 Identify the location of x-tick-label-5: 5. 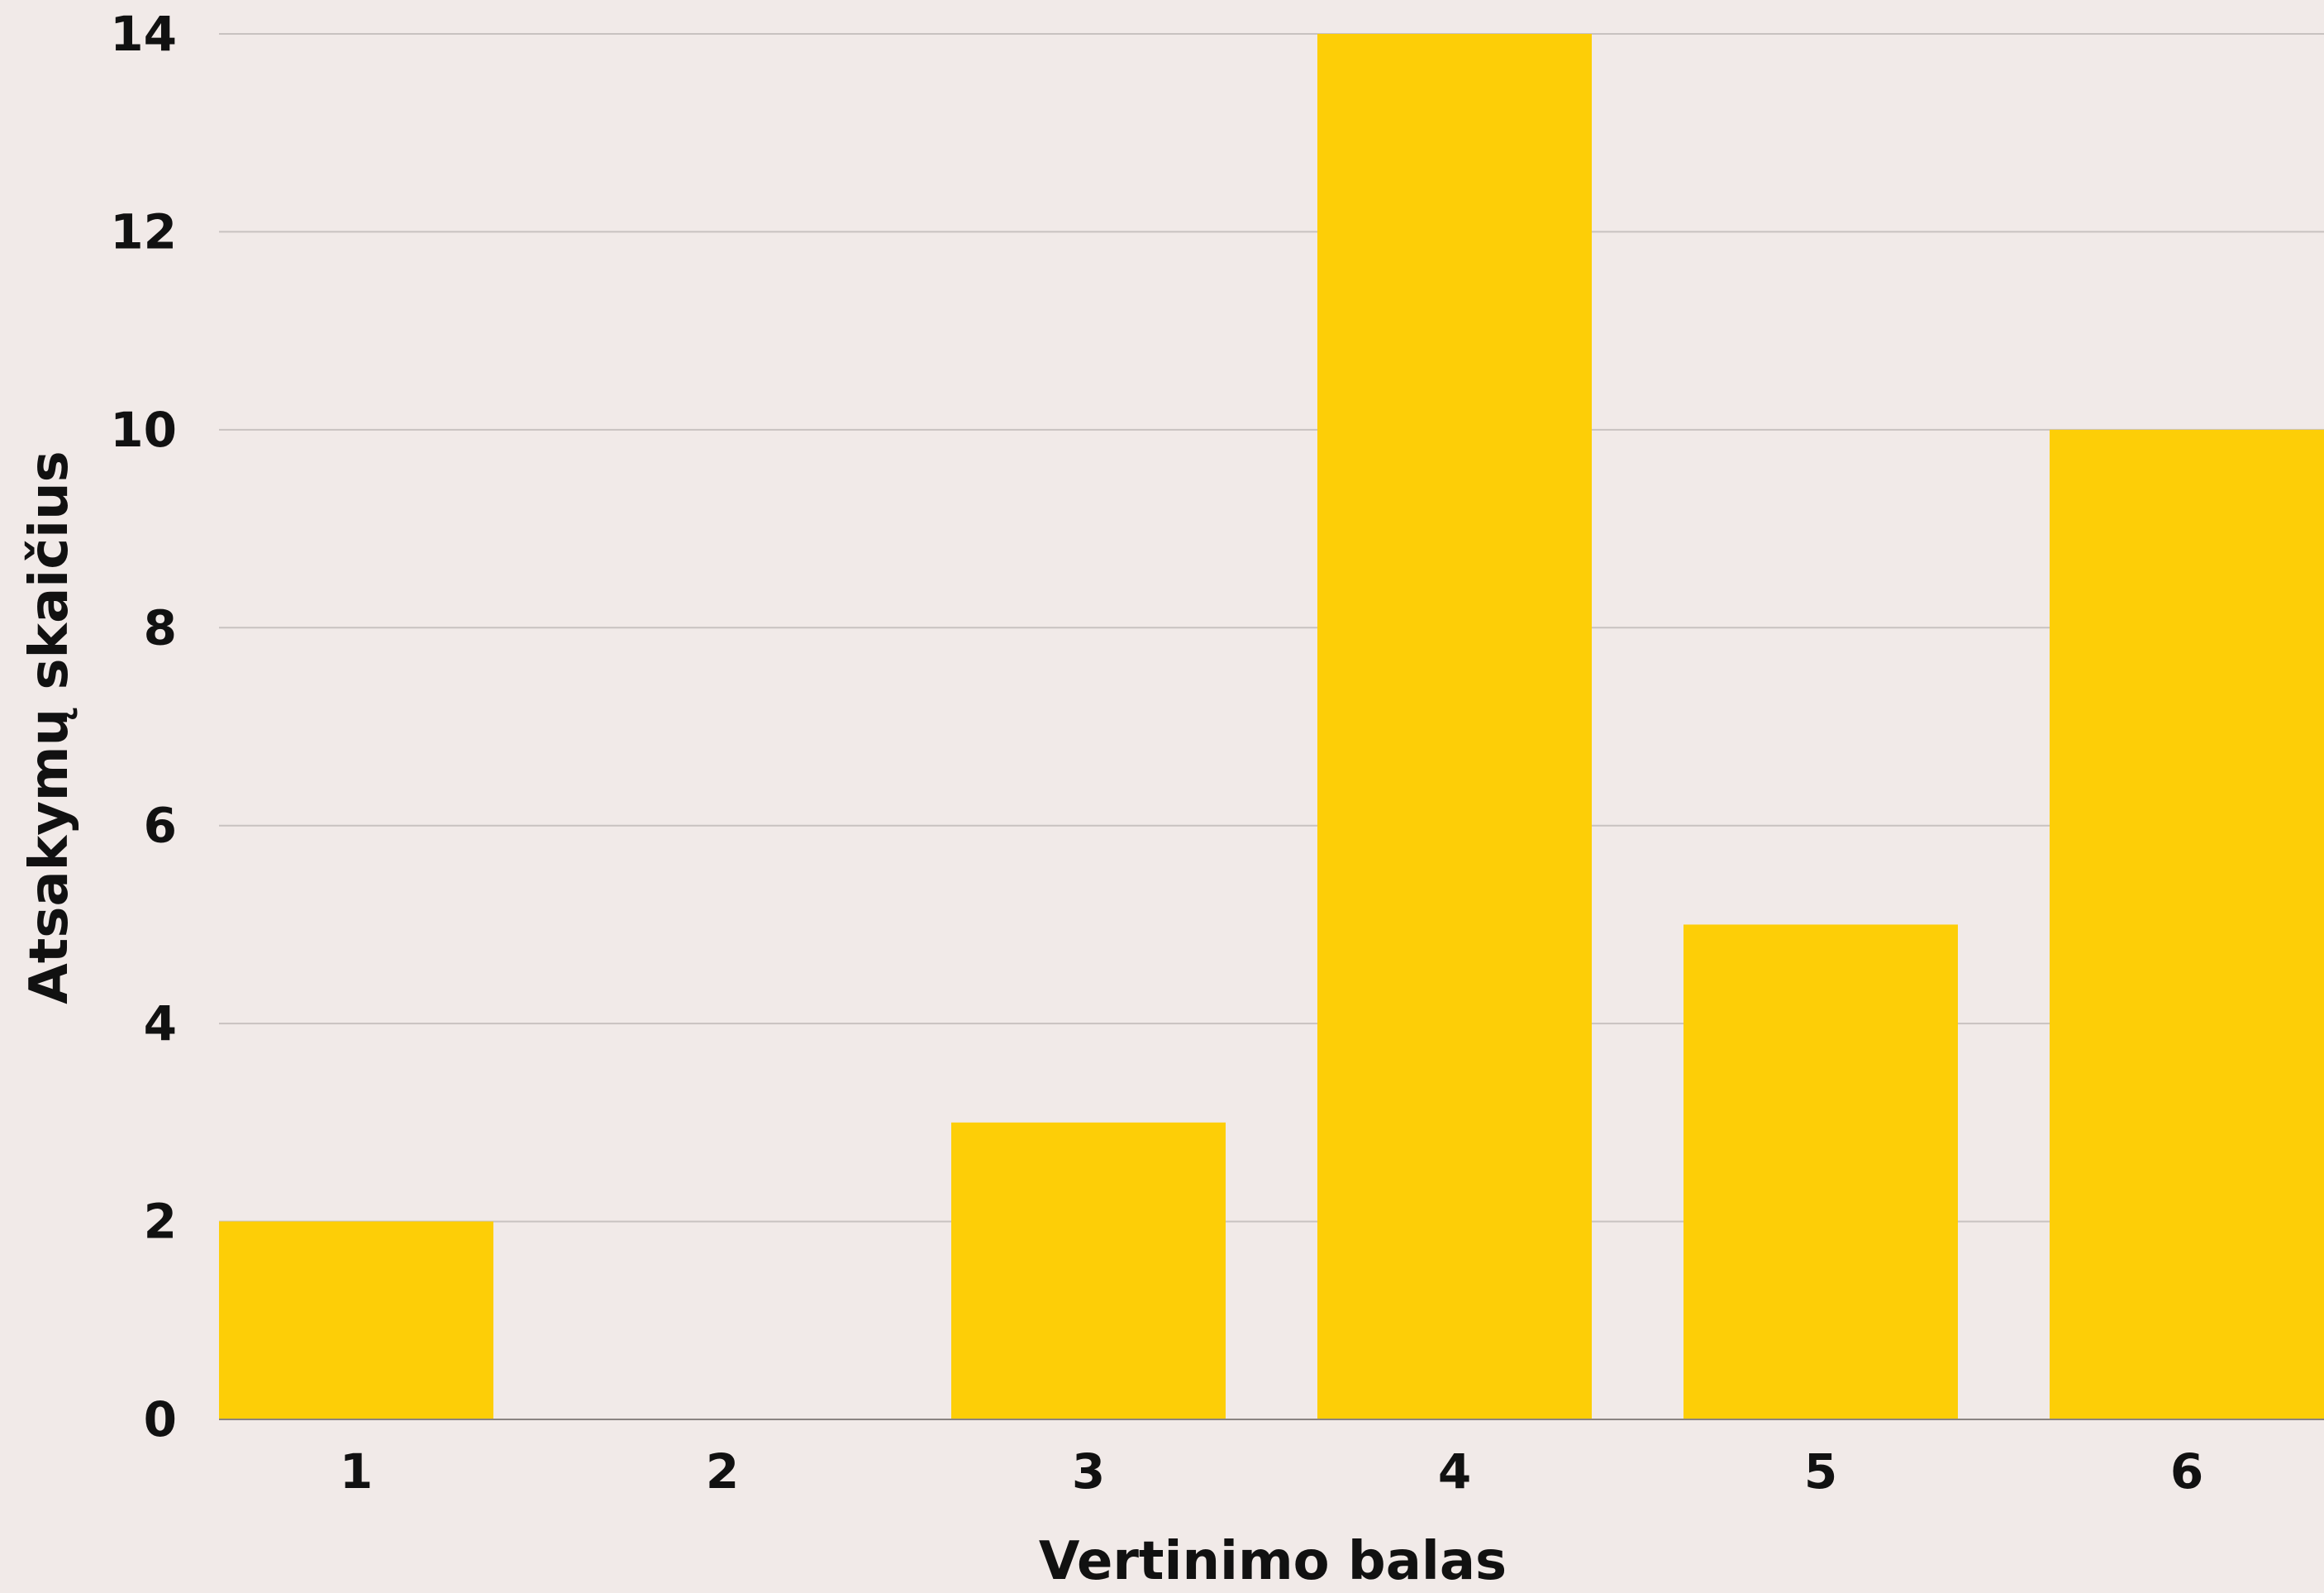
(1820, 1471).